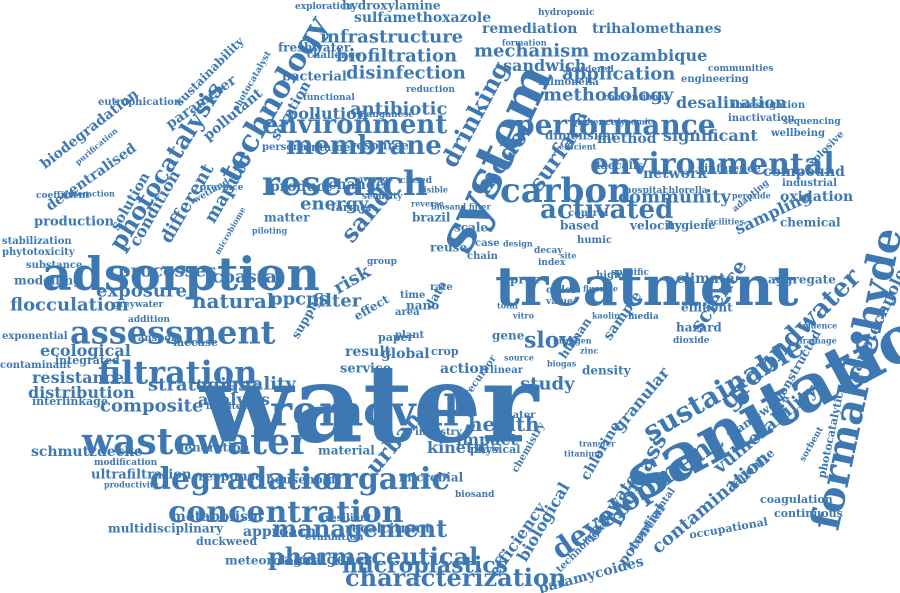  I want to click on cloud-word-oxidation: oxidation, so click(816, 197).